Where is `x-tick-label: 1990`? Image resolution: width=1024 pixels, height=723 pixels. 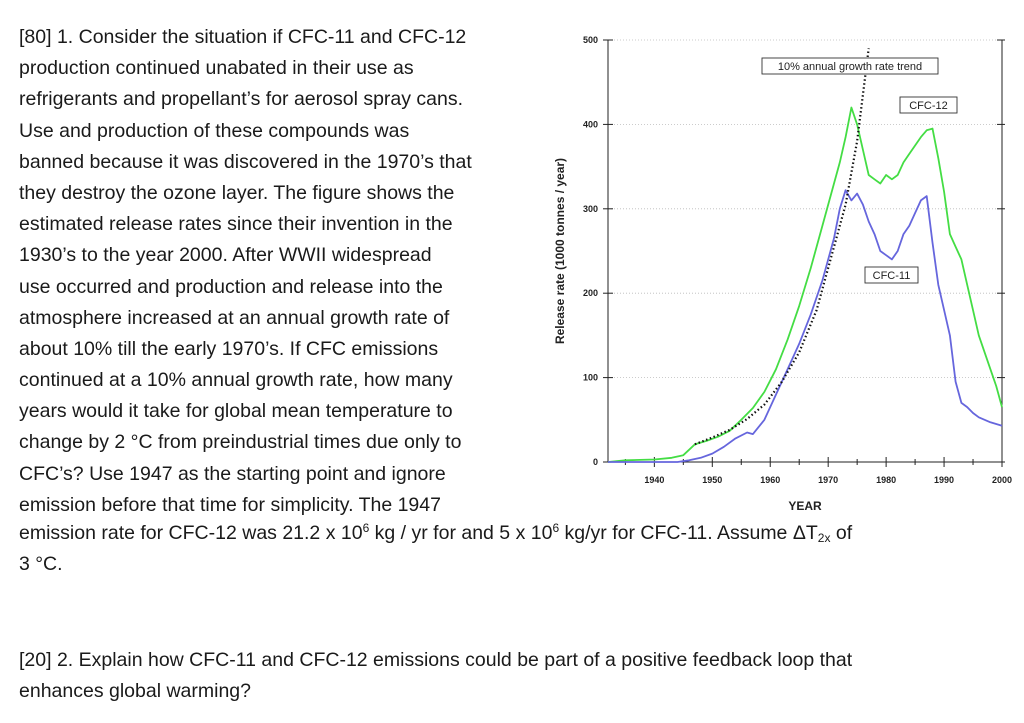
x-tick-label: 1990 is located at coordinates (944, 480).